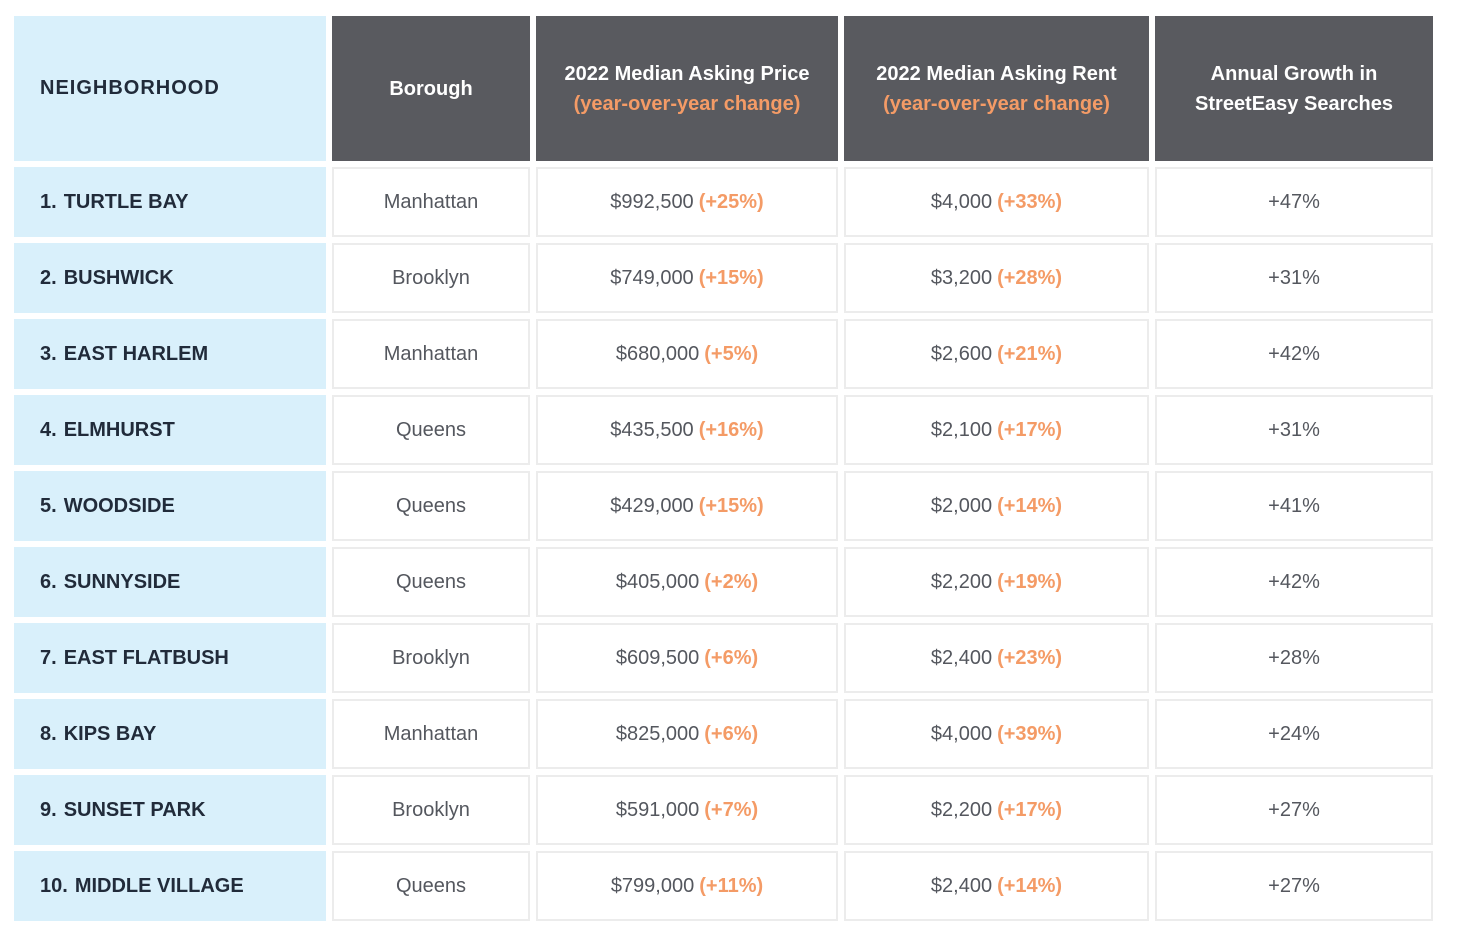 The height and width of the screenshot is (947, 1458). Describe the element at coordinates (996, 430) in the screenshot. I see `rent-cell: $2,100 (+17%)` at that location.